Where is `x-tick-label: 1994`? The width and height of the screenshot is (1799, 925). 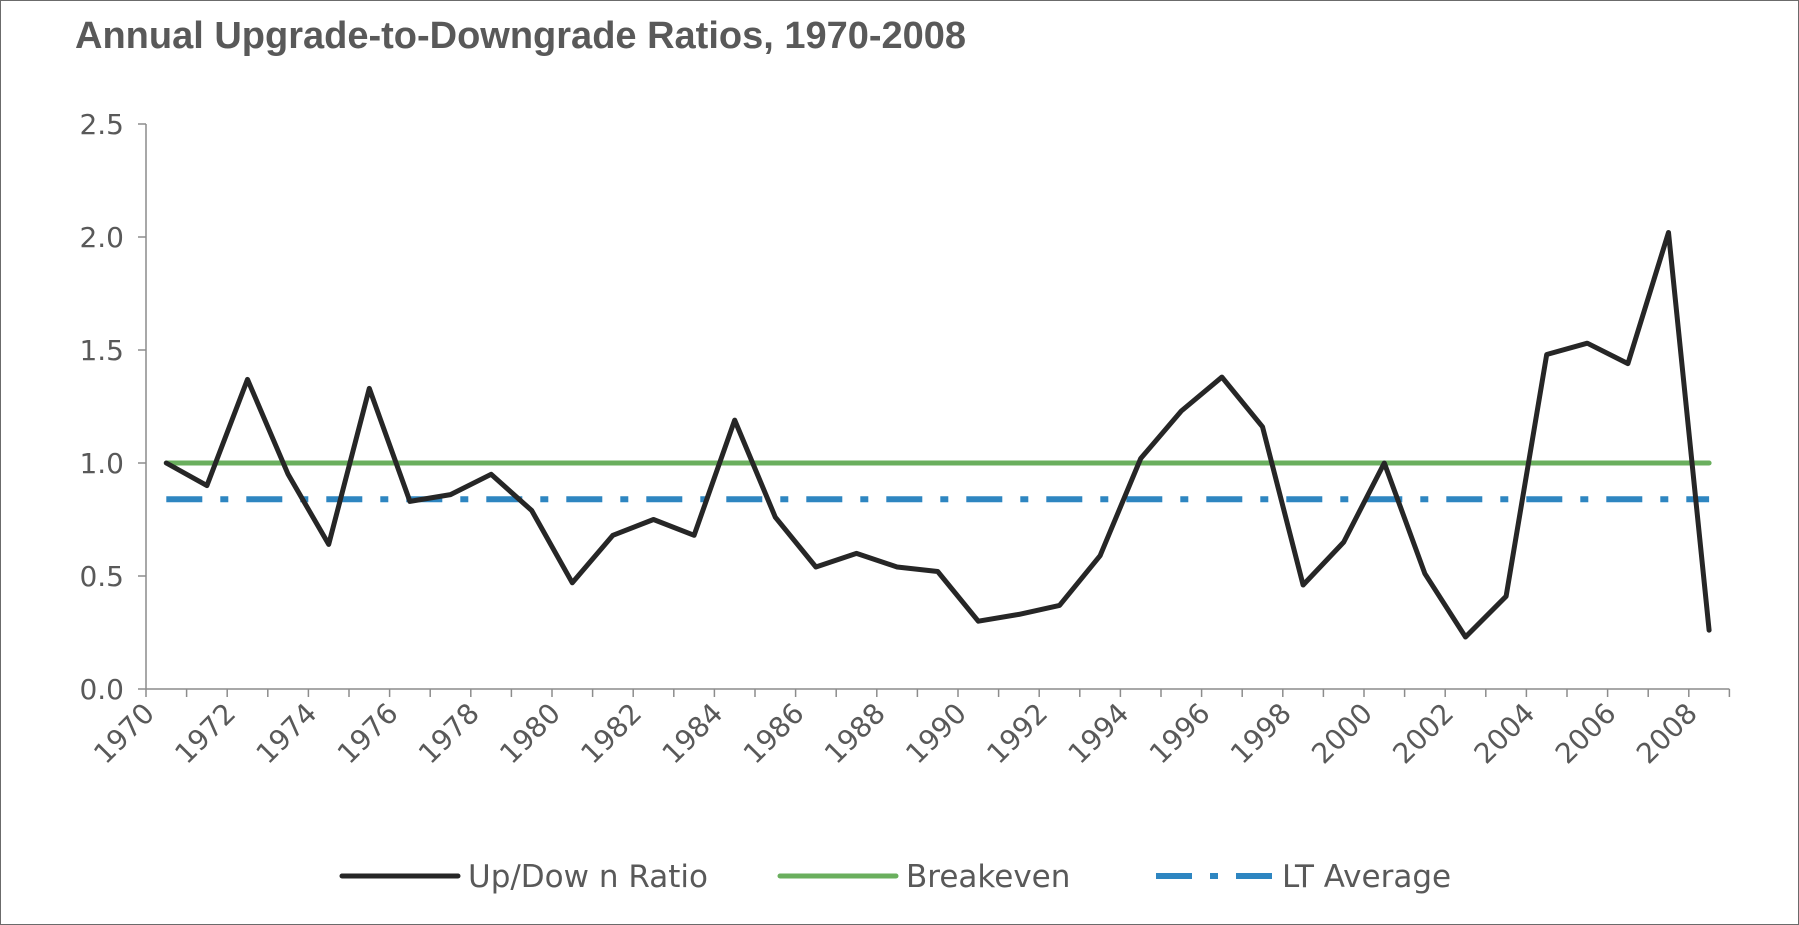
x-tick-label: 1994 is located at coordinates (1099, 734).